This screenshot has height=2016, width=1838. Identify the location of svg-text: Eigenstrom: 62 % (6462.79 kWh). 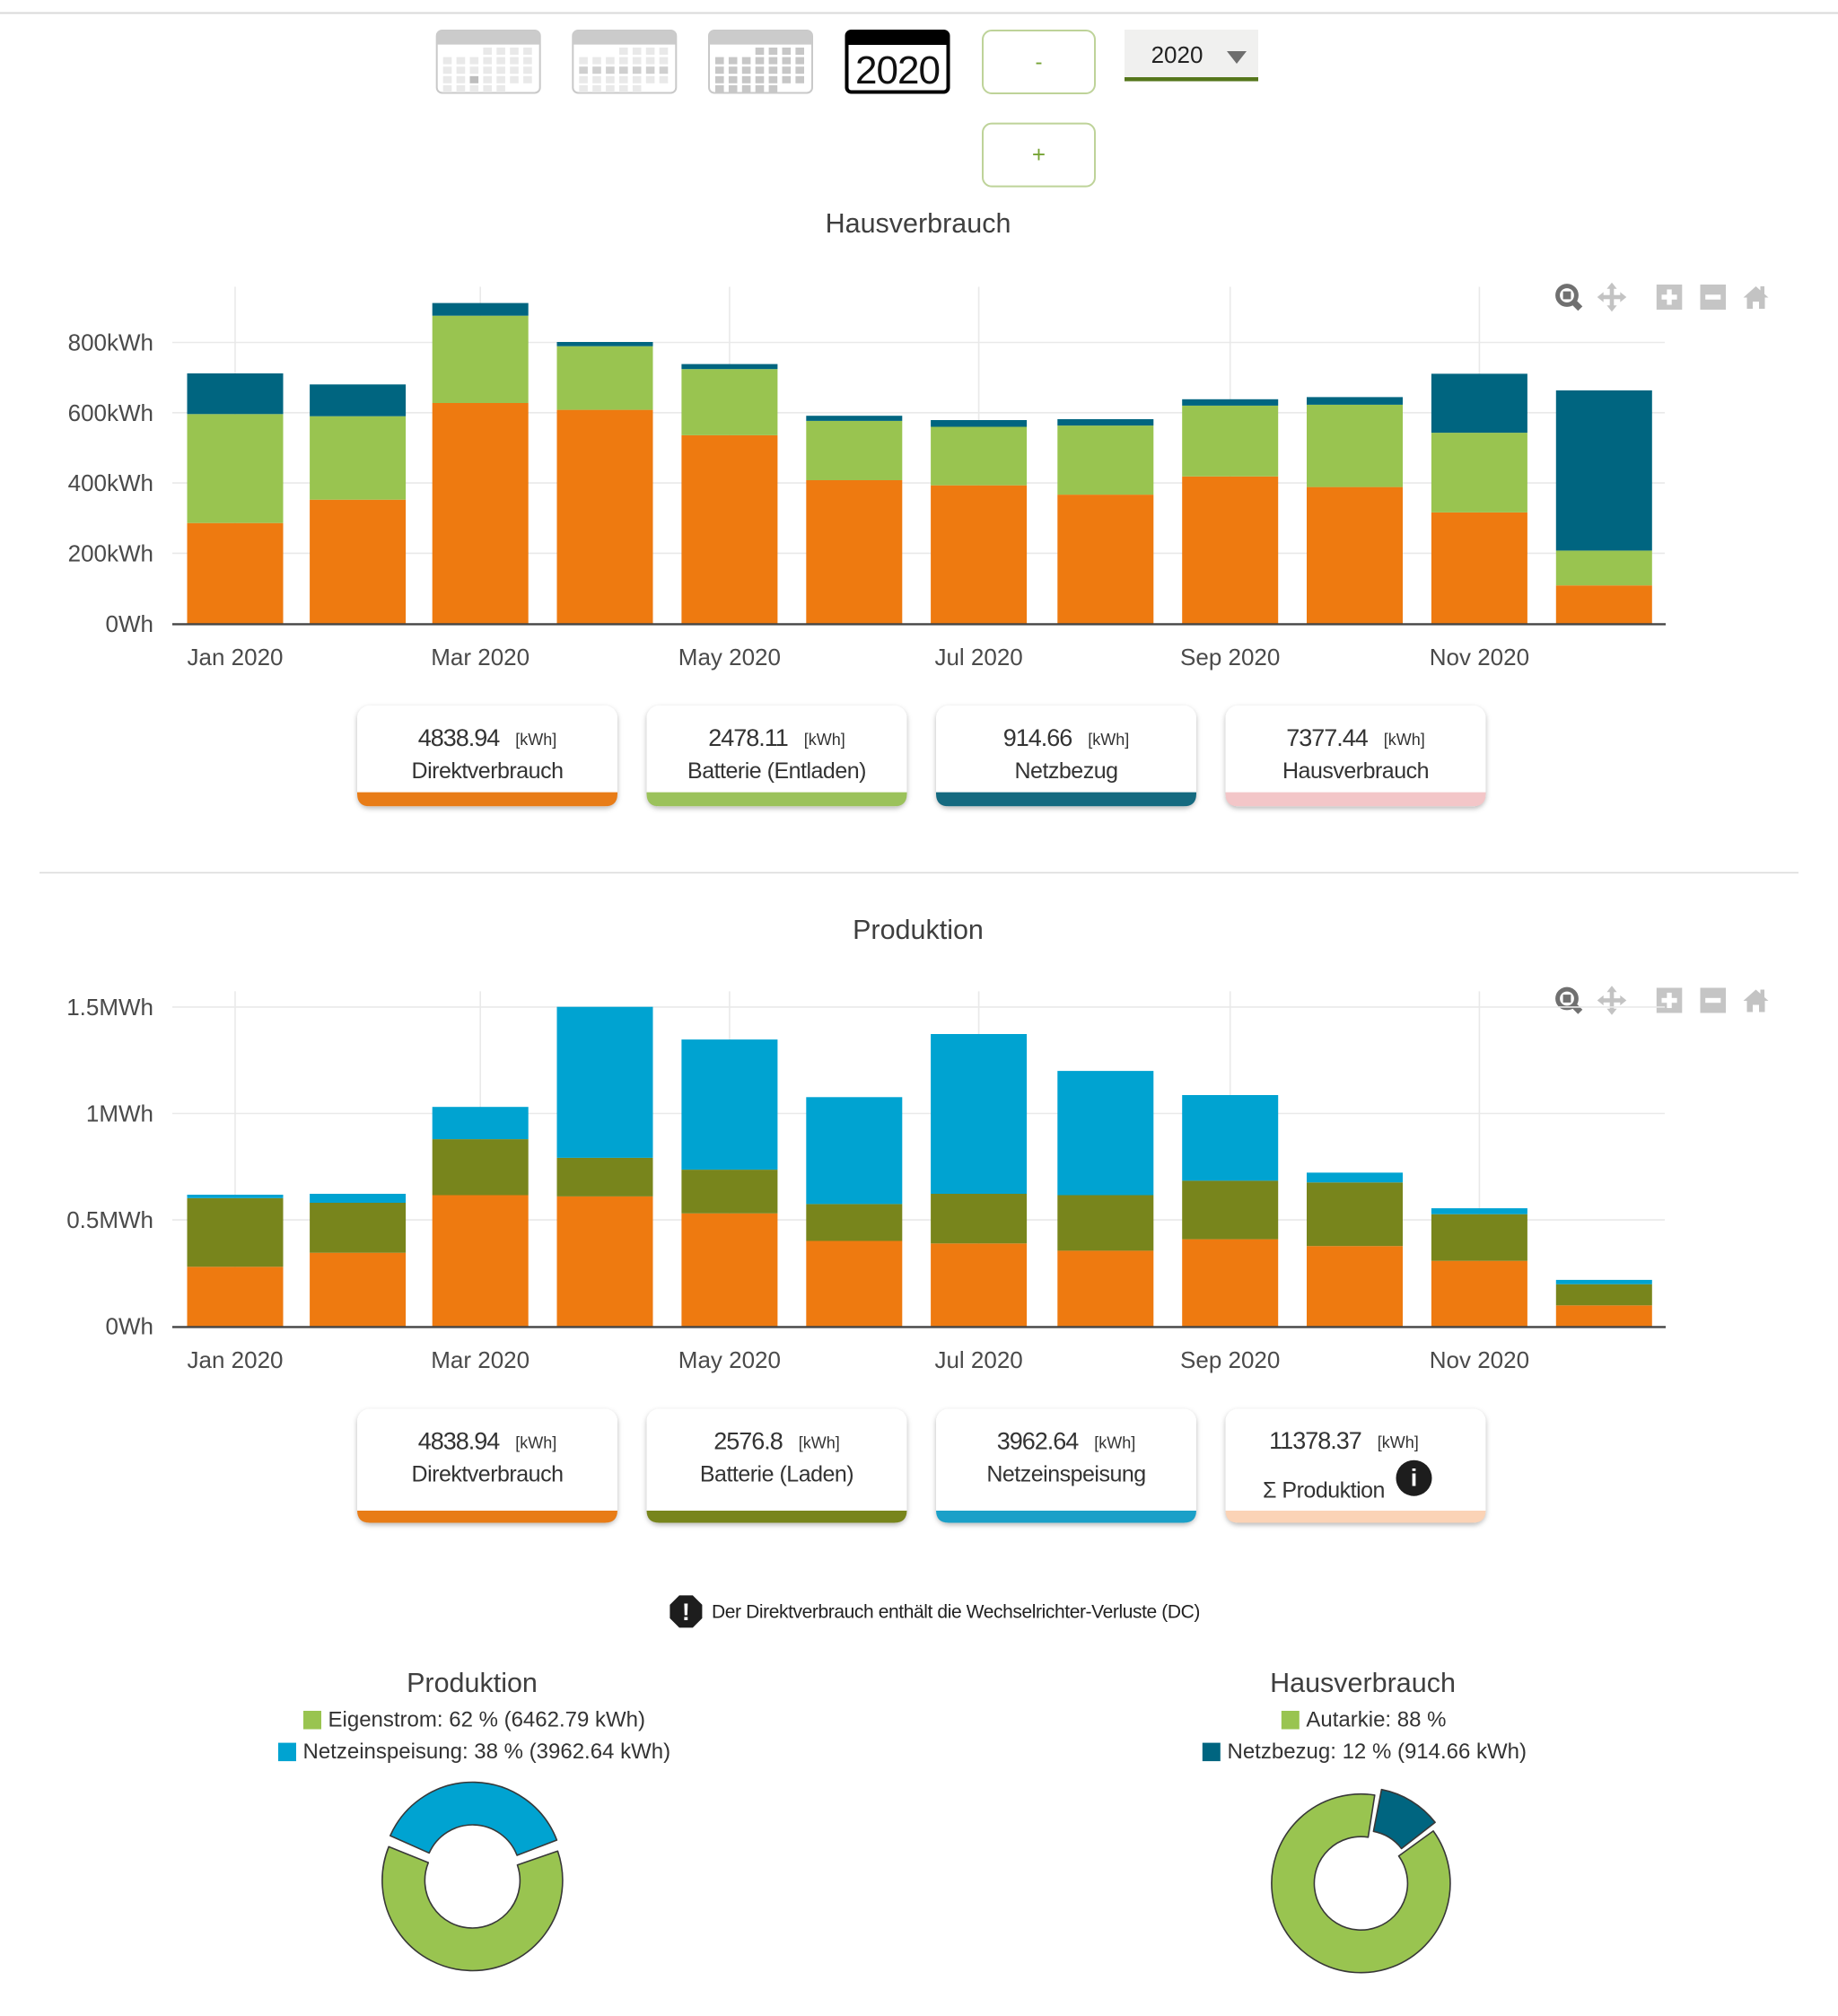
(487, 1720).